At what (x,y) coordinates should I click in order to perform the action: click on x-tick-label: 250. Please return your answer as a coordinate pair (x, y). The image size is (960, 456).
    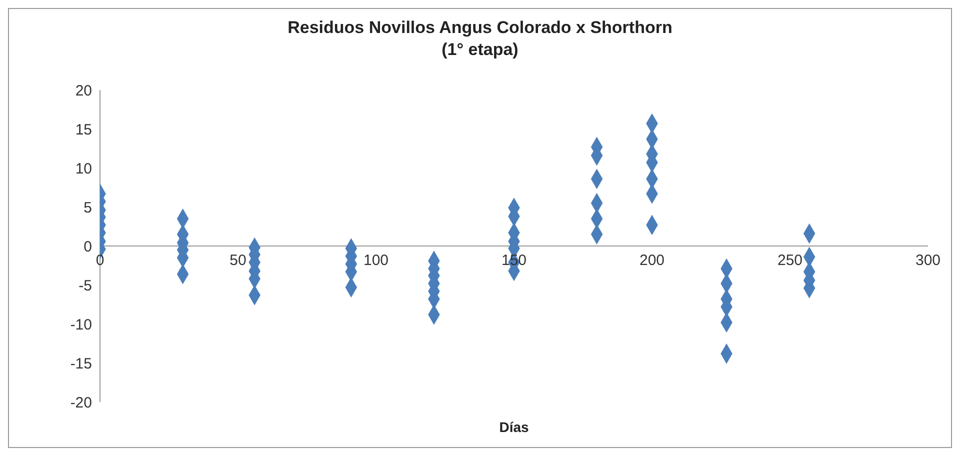
    Looking at the image, I should click on (790, 260).